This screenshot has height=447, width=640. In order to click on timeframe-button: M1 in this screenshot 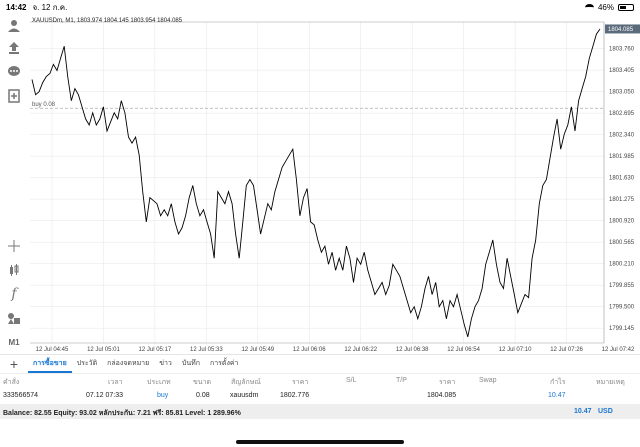, I will do `click(14, 342)`.